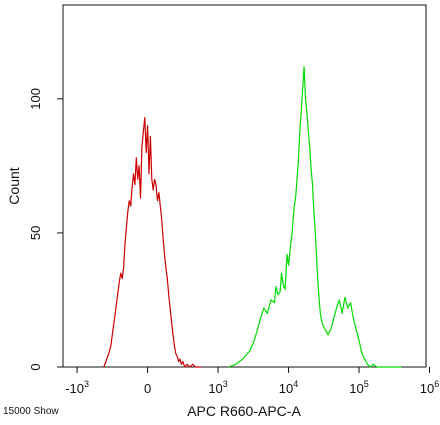 Image resolution: width=440 pixels, height=425 pixels. Describe the element at coordinates (288, 387) in the screenshot. I see `x-tick-label: 10⁴` at that location.